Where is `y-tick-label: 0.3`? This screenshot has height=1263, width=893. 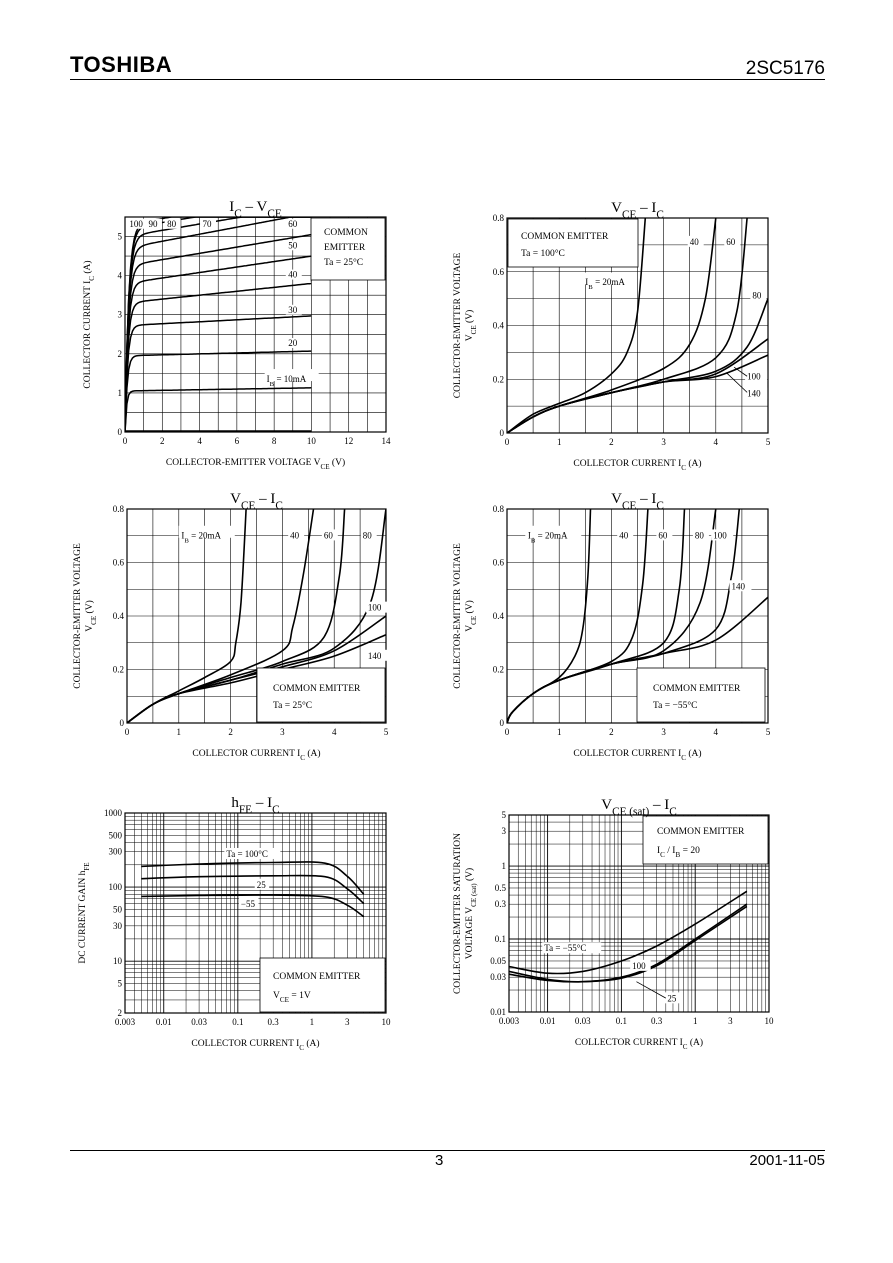
y-tick-label: 0.3 is located at coordinates (501, 904).